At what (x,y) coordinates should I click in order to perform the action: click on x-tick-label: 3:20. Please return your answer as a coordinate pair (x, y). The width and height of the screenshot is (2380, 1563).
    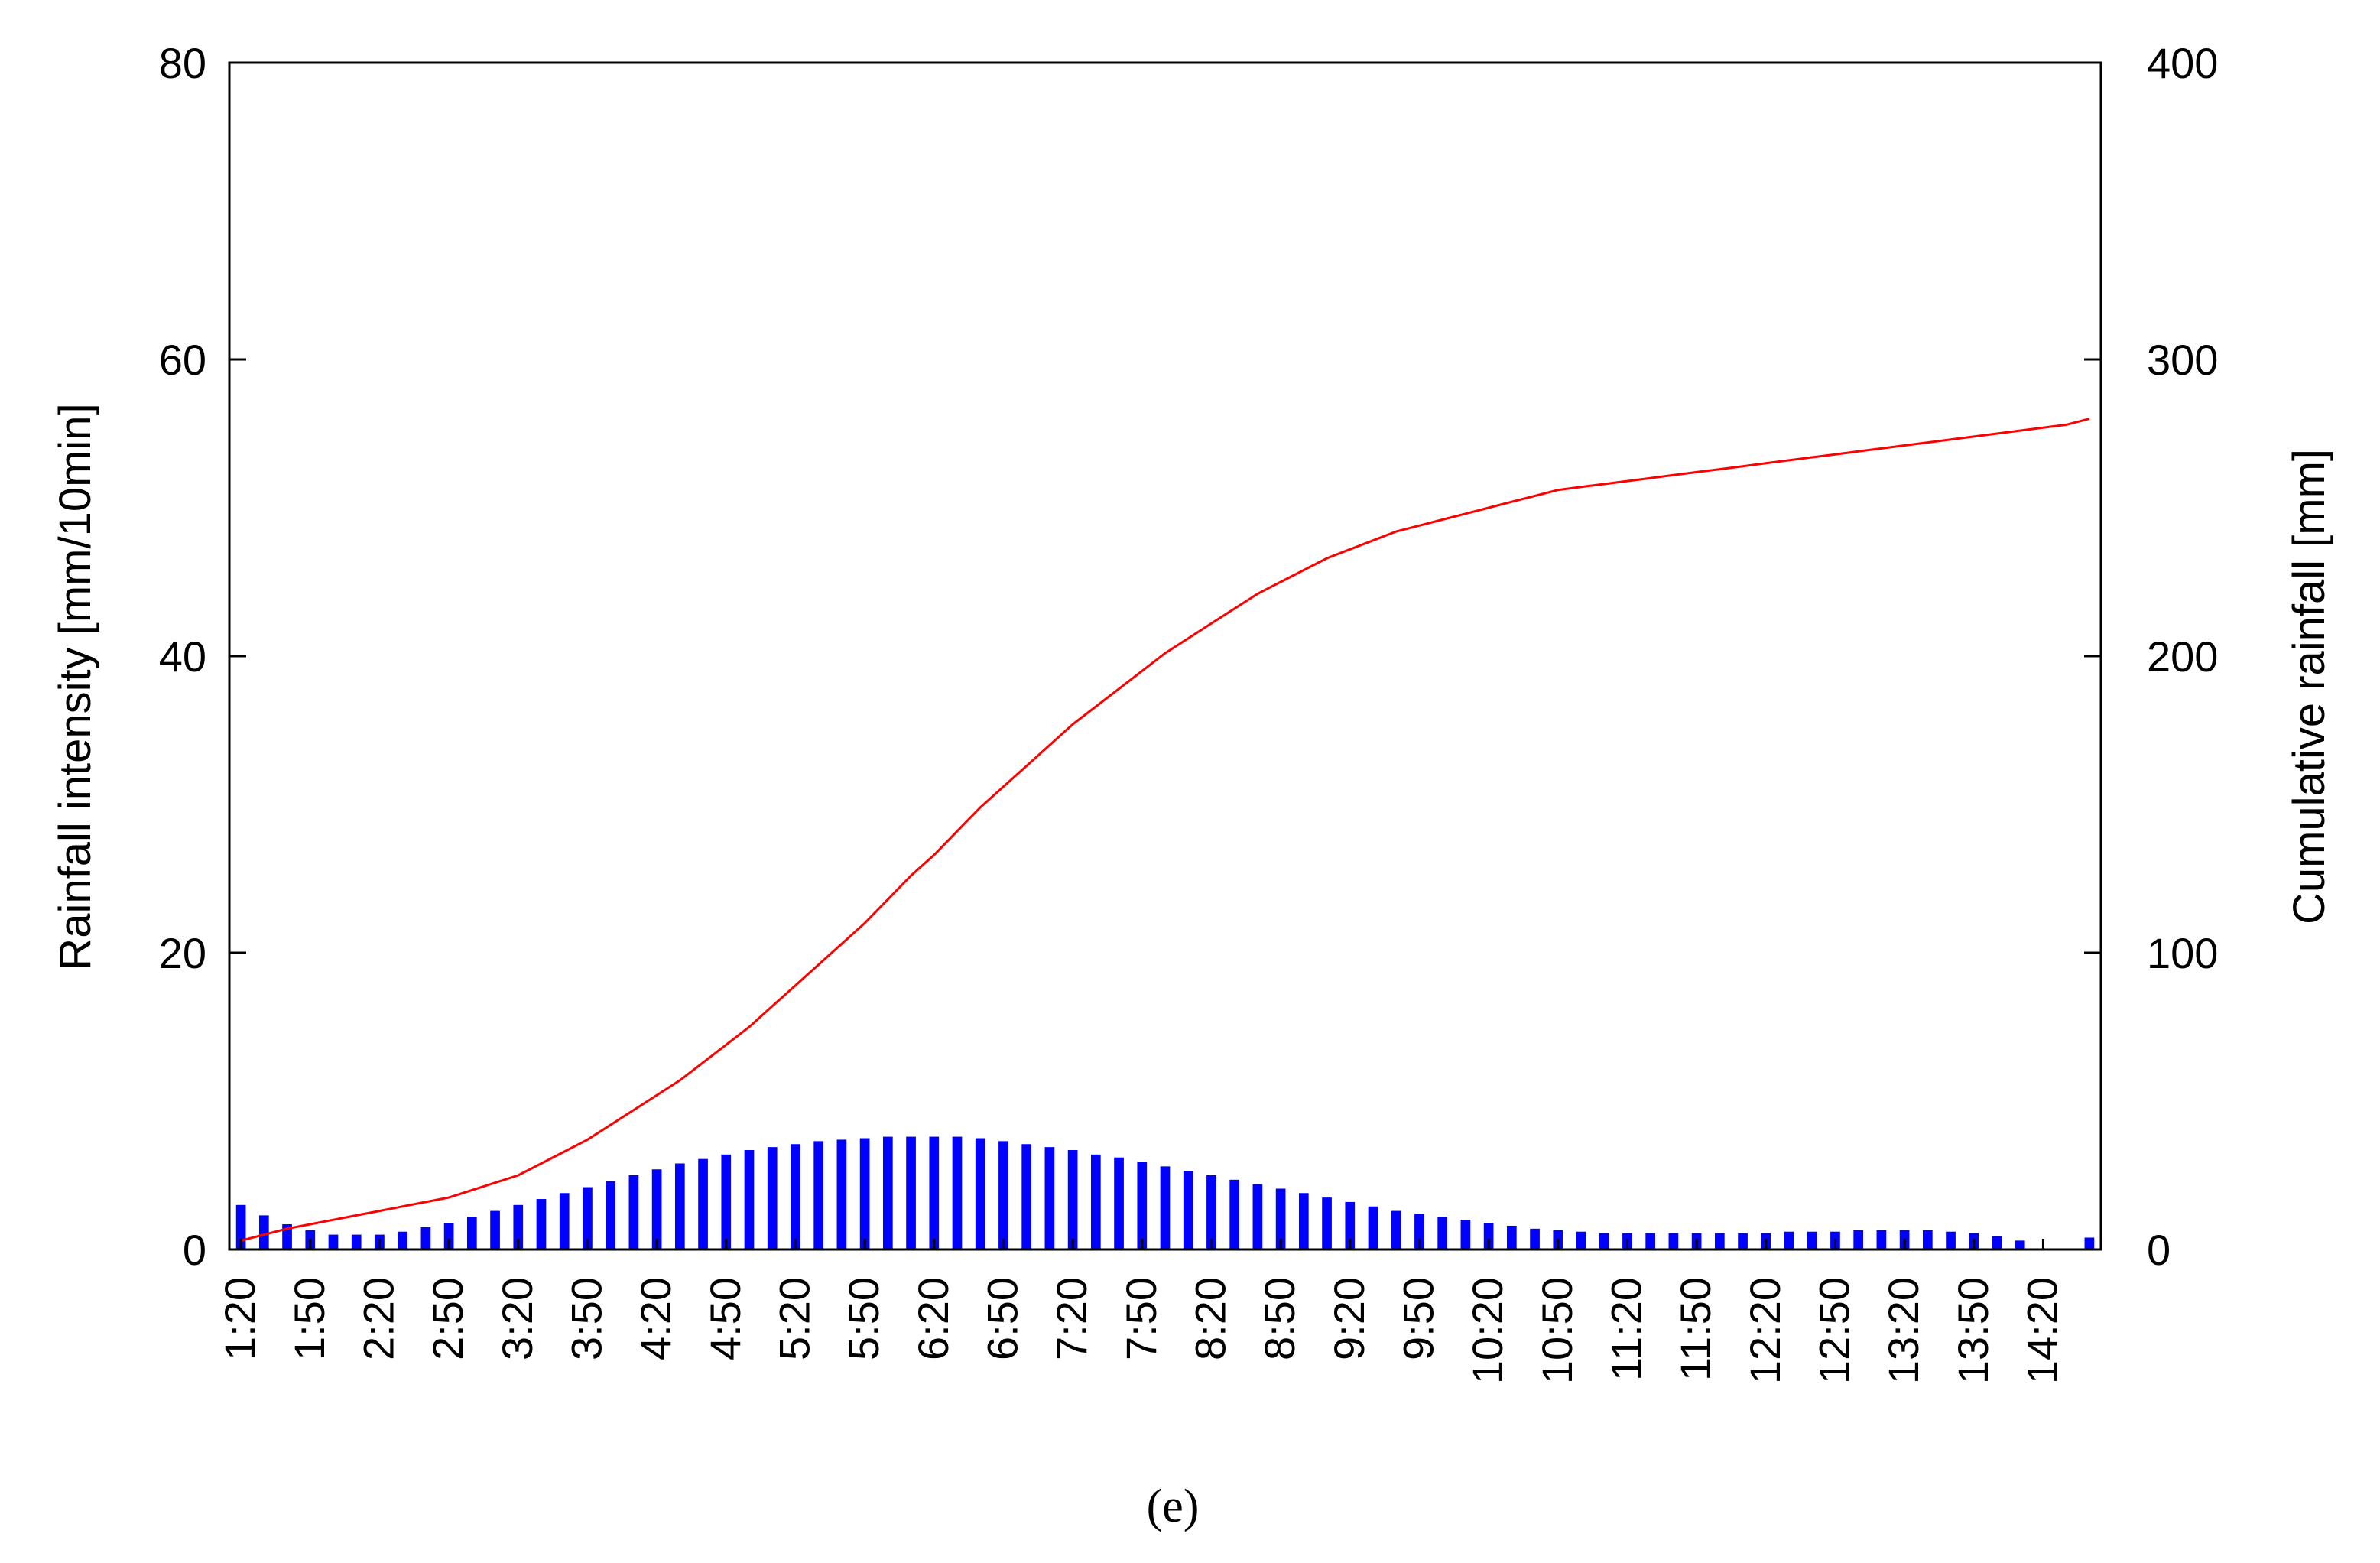
    Looking at the image, I should click on (517, 1319).